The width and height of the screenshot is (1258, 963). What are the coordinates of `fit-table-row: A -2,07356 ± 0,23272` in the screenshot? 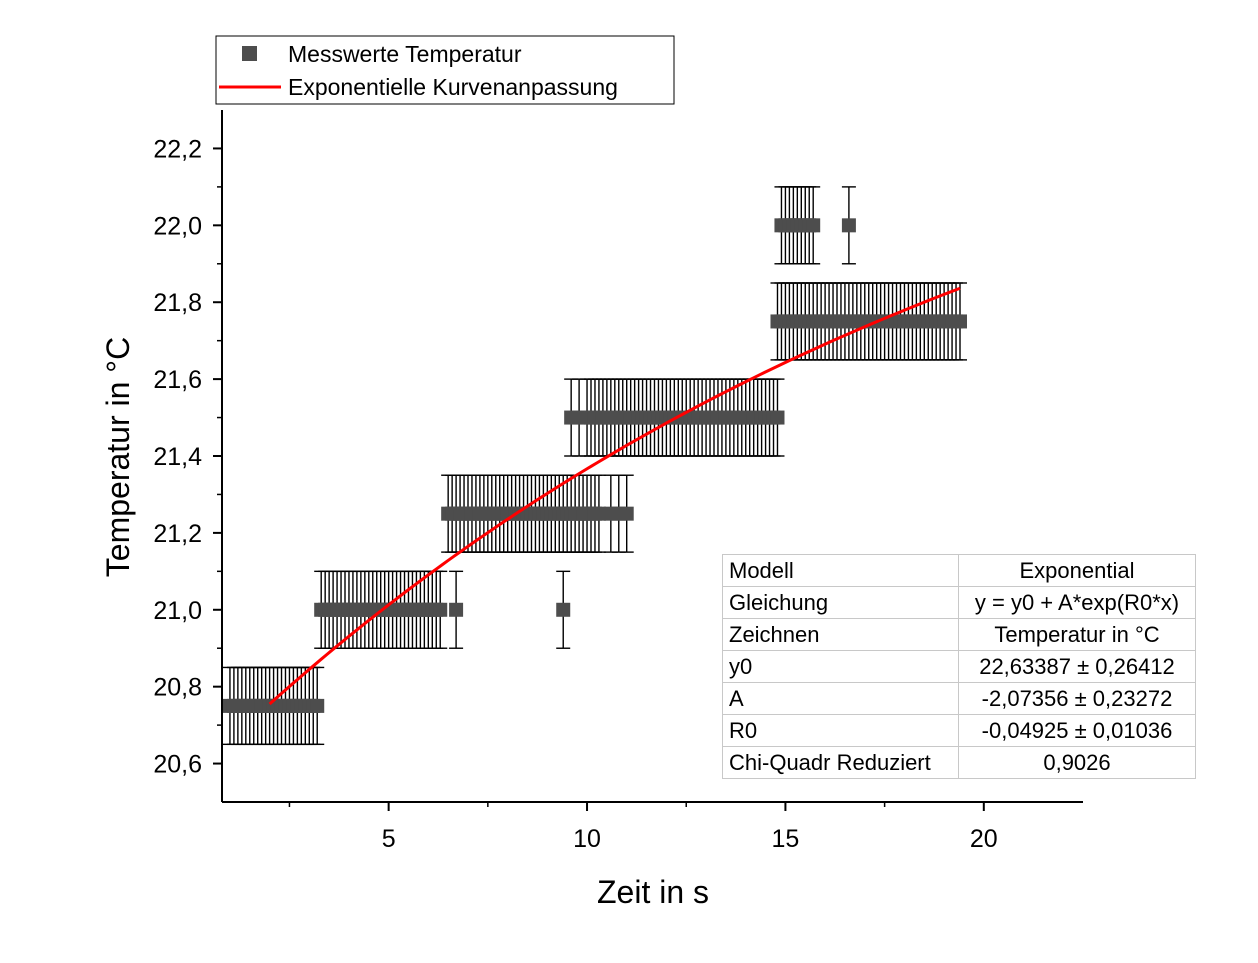 It's located at (959, 698).